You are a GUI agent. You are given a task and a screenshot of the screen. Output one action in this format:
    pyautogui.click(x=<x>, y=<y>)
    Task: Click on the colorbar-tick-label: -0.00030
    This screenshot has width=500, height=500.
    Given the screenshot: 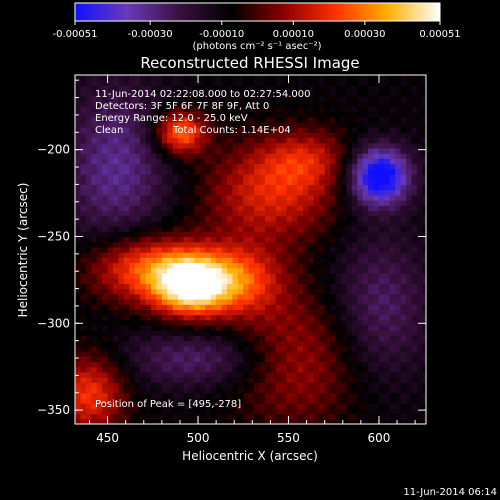 What is the action you would take?
    pyautogui.click(x=150, y=34)
    